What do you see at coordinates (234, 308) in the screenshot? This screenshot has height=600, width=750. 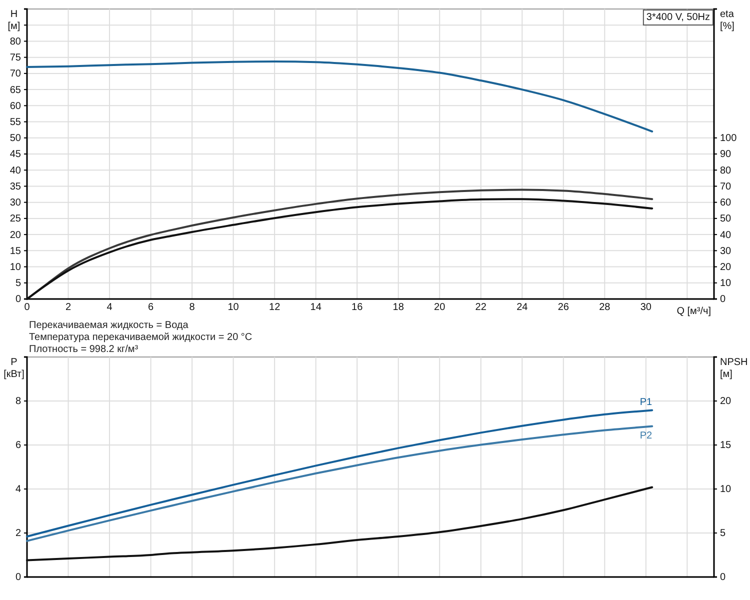 I see `x-tick-label: 10` at bounding box center [234, 308].